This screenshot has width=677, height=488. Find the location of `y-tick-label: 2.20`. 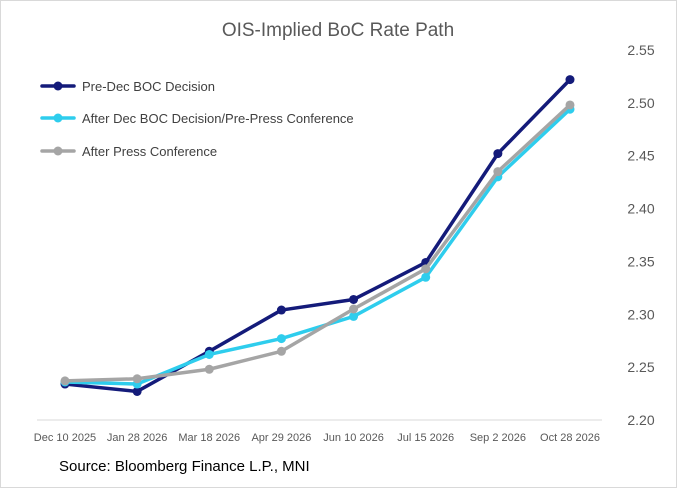

y-tick-label: 2.20 is located at coordinates (640, 420).